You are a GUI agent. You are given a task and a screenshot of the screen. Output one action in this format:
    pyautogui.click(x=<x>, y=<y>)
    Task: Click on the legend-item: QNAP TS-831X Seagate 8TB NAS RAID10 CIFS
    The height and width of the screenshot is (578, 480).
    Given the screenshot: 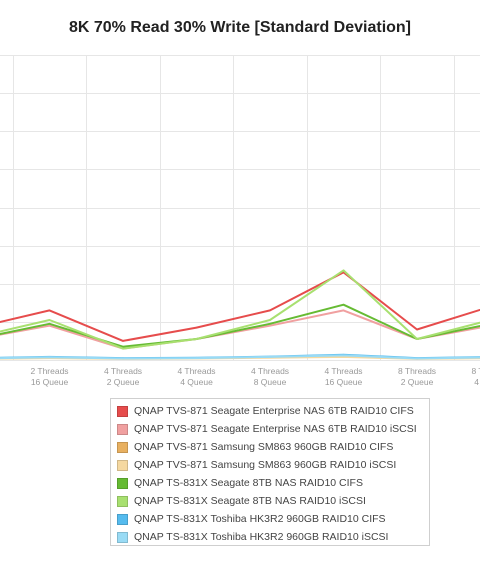 What is the action you would take?
    pyautogui.click(x=270, y=483)
    